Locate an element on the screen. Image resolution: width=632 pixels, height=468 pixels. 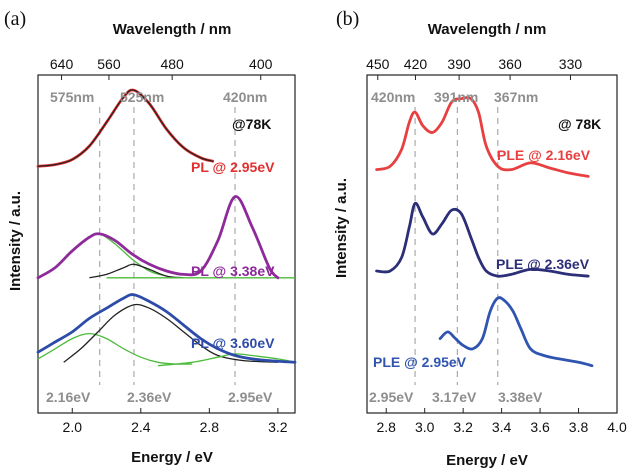
top-tick-label-b-3: 360 is located at coordinates (510, 64).